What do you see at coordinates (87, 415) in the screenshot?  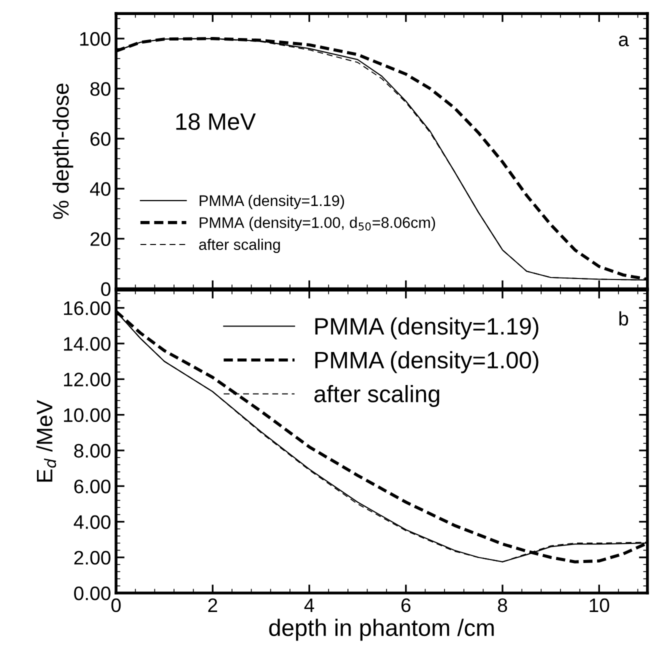 I see `y-tick-label: 10.00` at bounding box center [87, 415].